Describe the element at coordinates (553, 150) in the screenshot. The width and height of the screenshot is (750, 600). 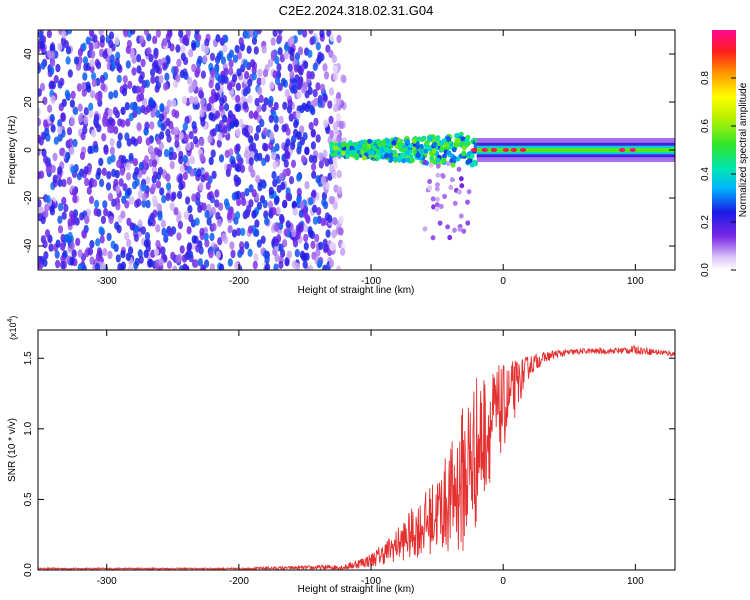
I see `spectrogram-peaks` at that location.